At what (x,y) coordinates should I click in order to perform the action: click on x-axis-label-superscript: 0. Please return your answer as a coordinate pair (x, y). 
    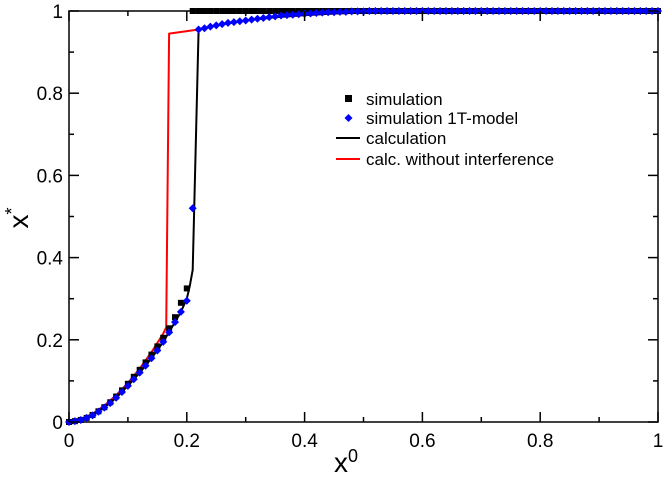
    Looking at the image, I should click on (353, 456).